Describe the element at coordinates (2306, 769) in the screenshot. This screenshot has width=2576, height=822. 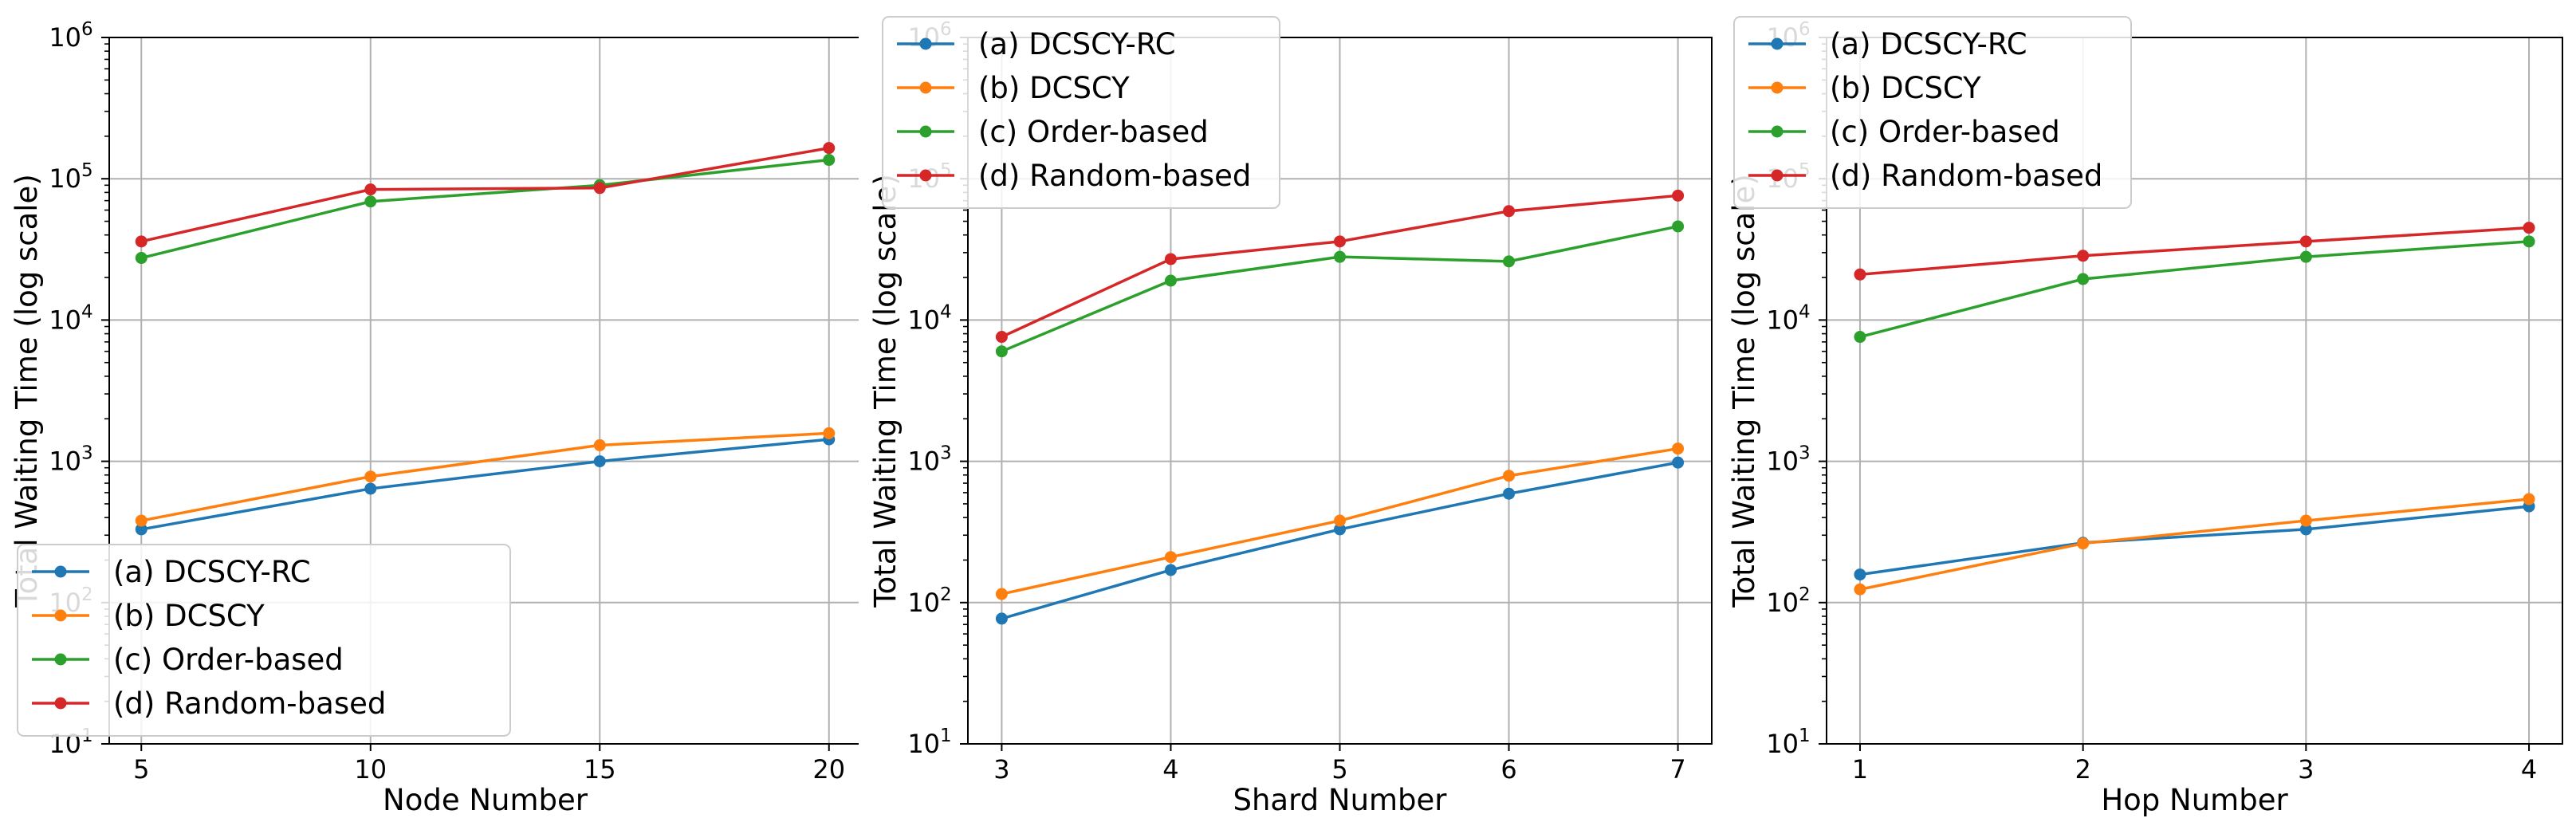
I see `x-tick-label: 3` at that location.